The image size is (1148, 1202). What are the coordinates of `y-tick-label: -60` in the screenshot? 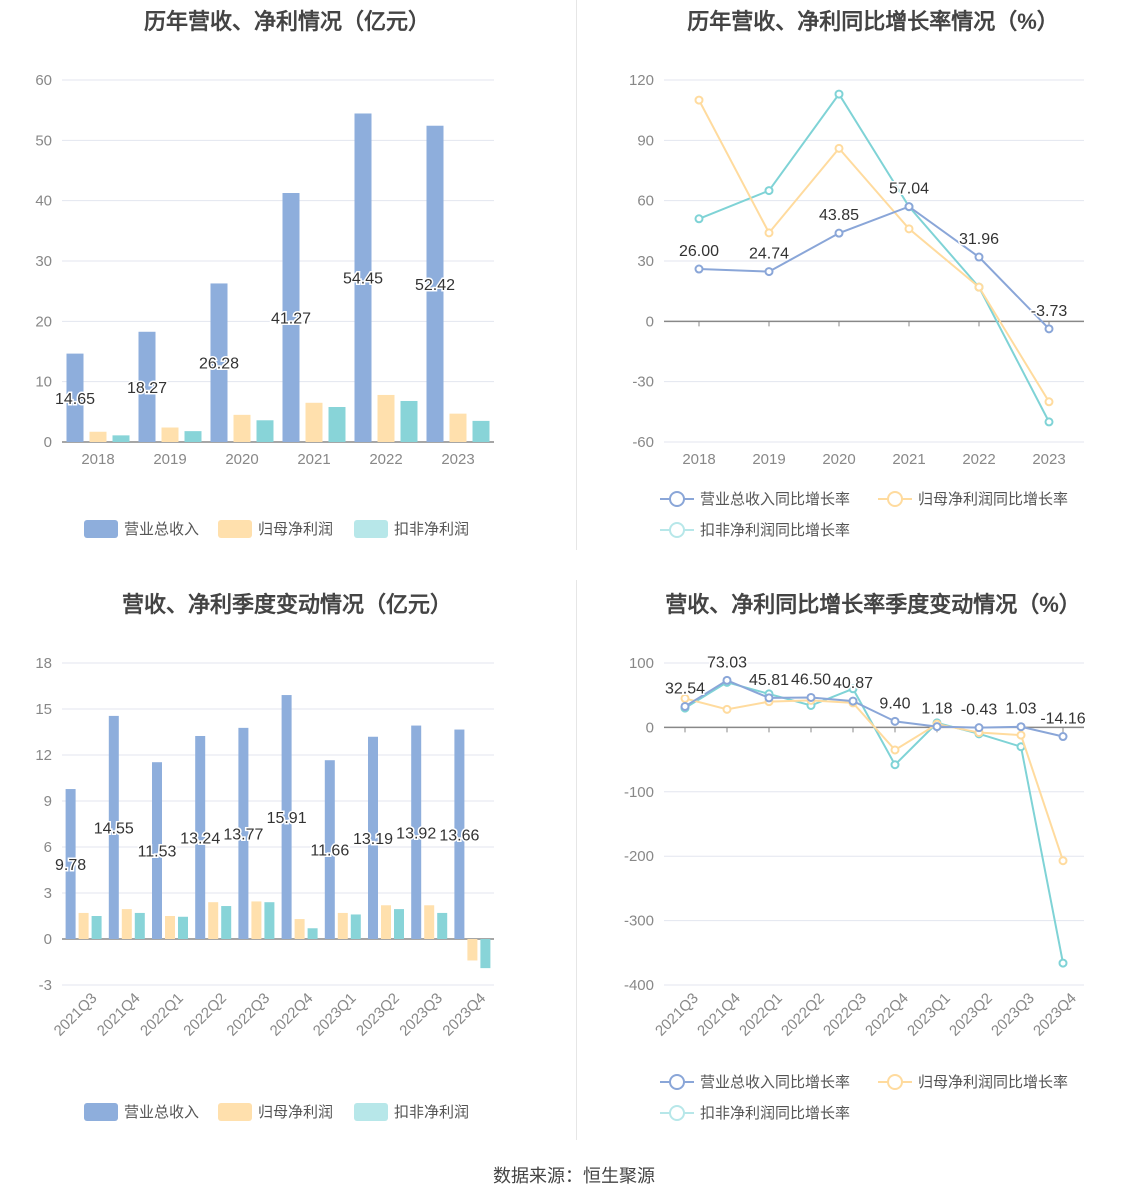 It's located at (643, 442).